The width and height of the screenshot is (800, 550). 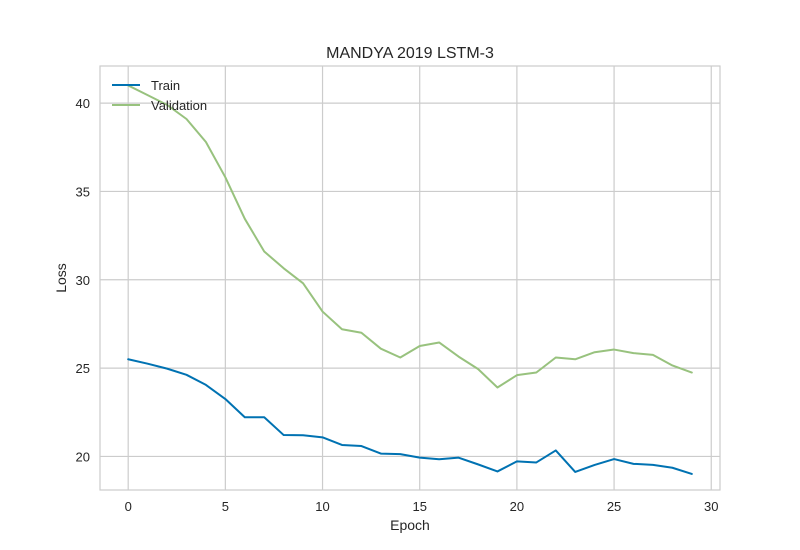 What do you see at coordinates (225, 506) in the screenshot?
I see `x-tick-label: 5` at bounding box center [225, 506].